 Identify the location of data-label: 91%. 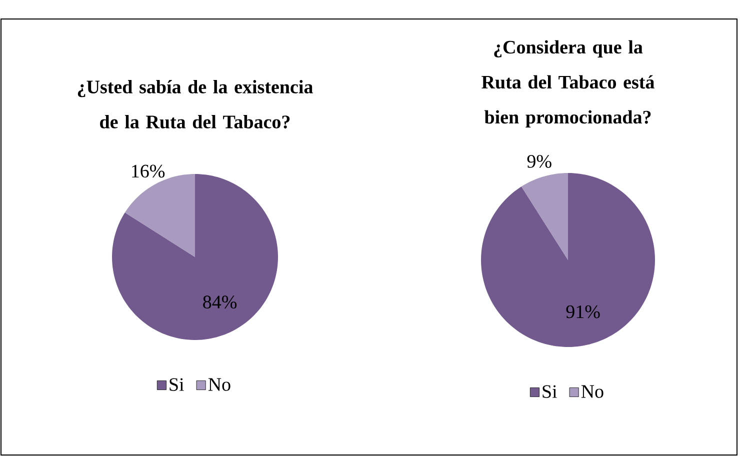
(583, 311).